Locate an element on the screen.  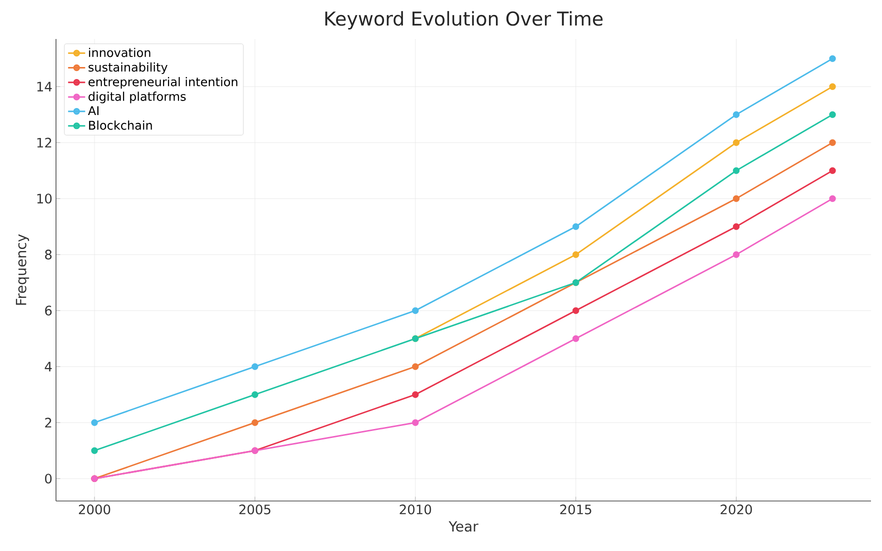
x-tick-label: 2015 is located at coordinates (576, 509).